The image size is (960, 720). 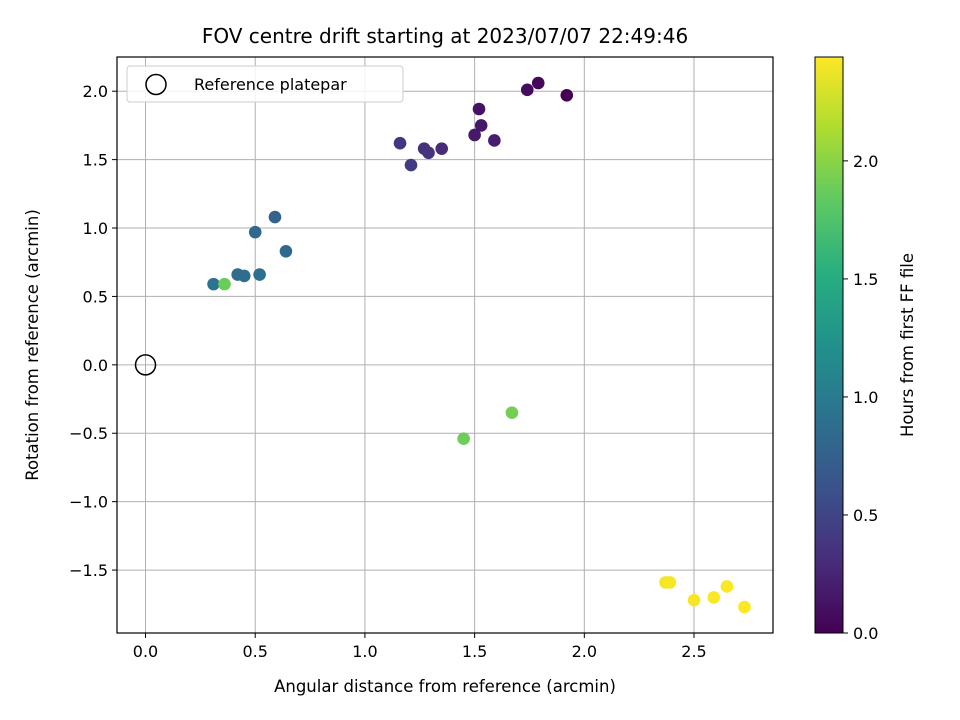 I want to click on reference-marker, so click(x=145, y=365).